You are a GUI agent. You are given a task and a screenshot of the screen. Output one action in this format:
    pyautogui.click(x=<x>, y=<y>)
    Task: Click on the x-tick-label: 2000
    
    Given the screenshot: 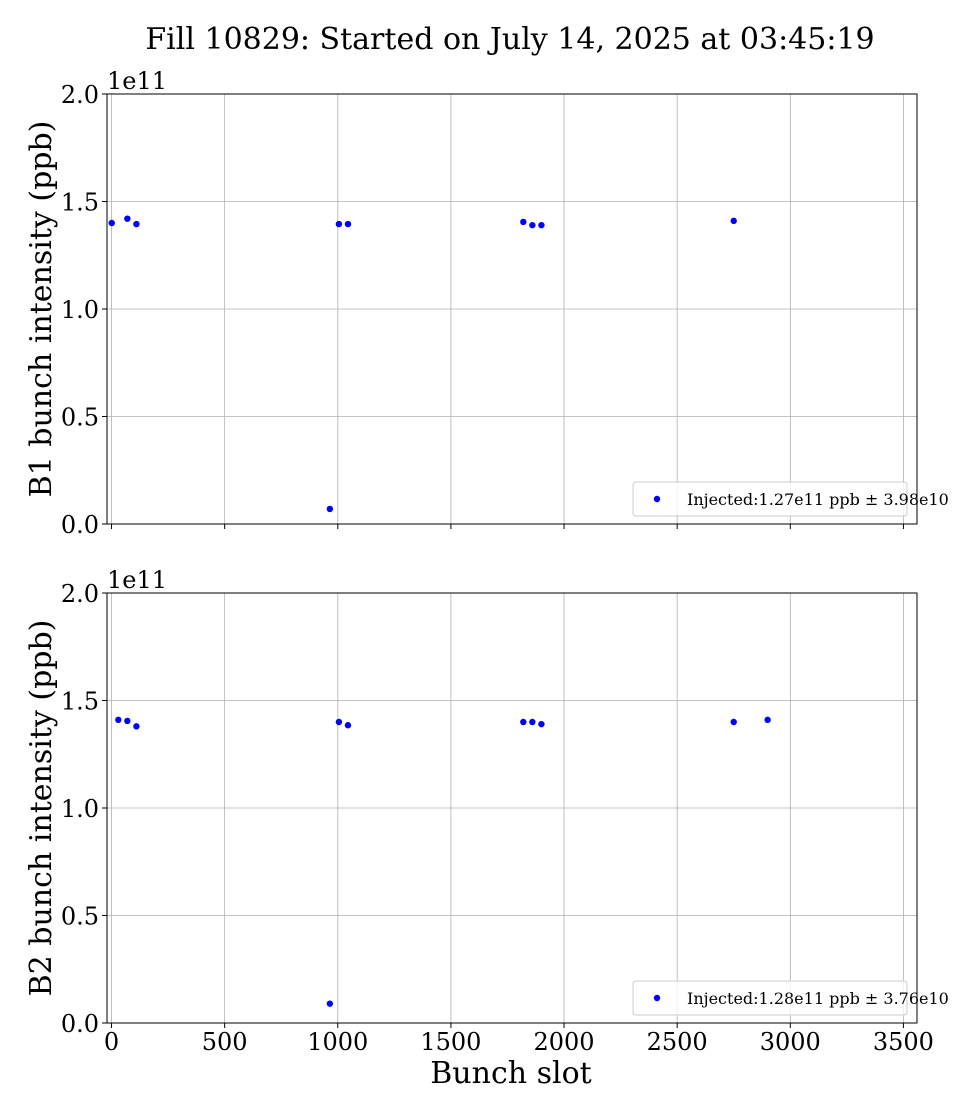 What is the action you would take?
    pyautogui.click(x=564, y=1042)
    